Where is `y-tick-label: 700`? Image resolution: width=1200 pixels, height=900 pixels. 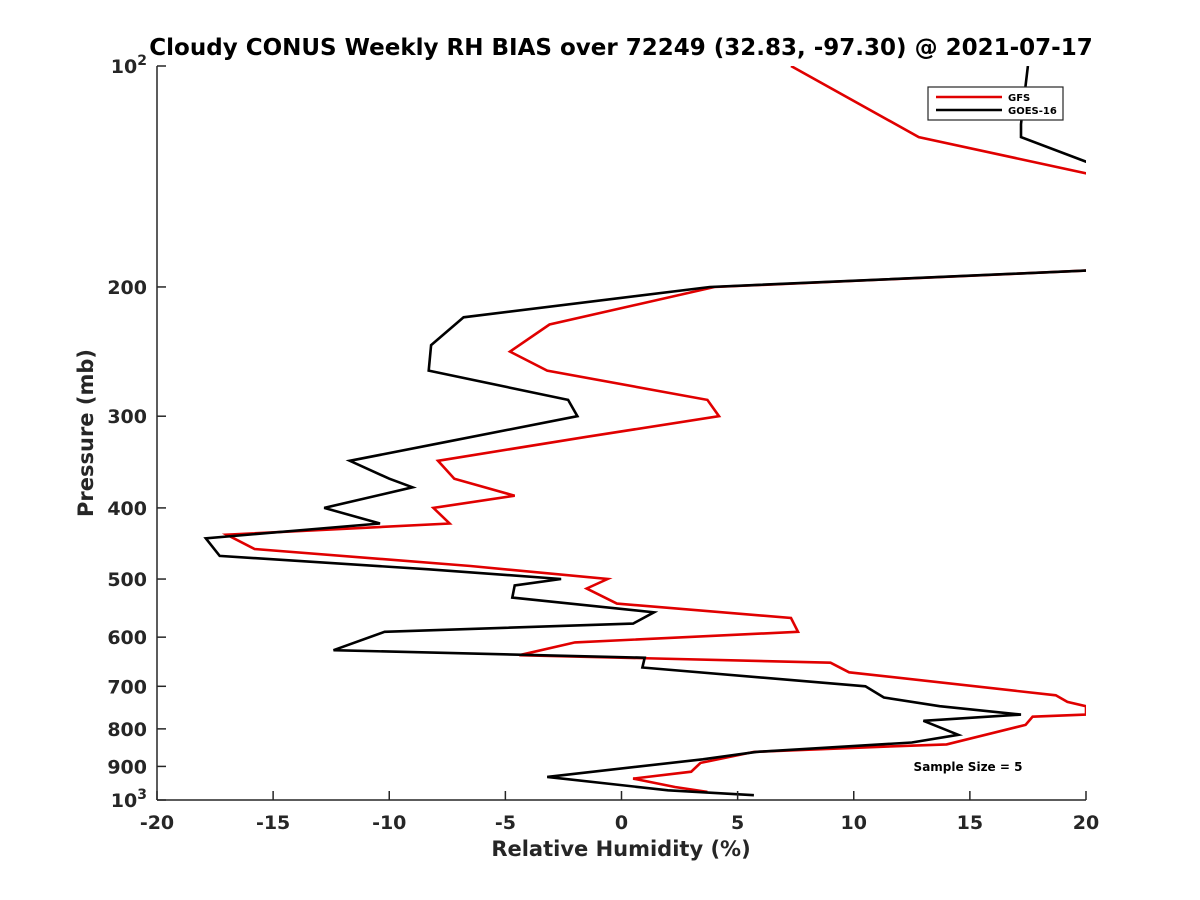 y-tick-label: 700 is located at coordinates (127, 687).